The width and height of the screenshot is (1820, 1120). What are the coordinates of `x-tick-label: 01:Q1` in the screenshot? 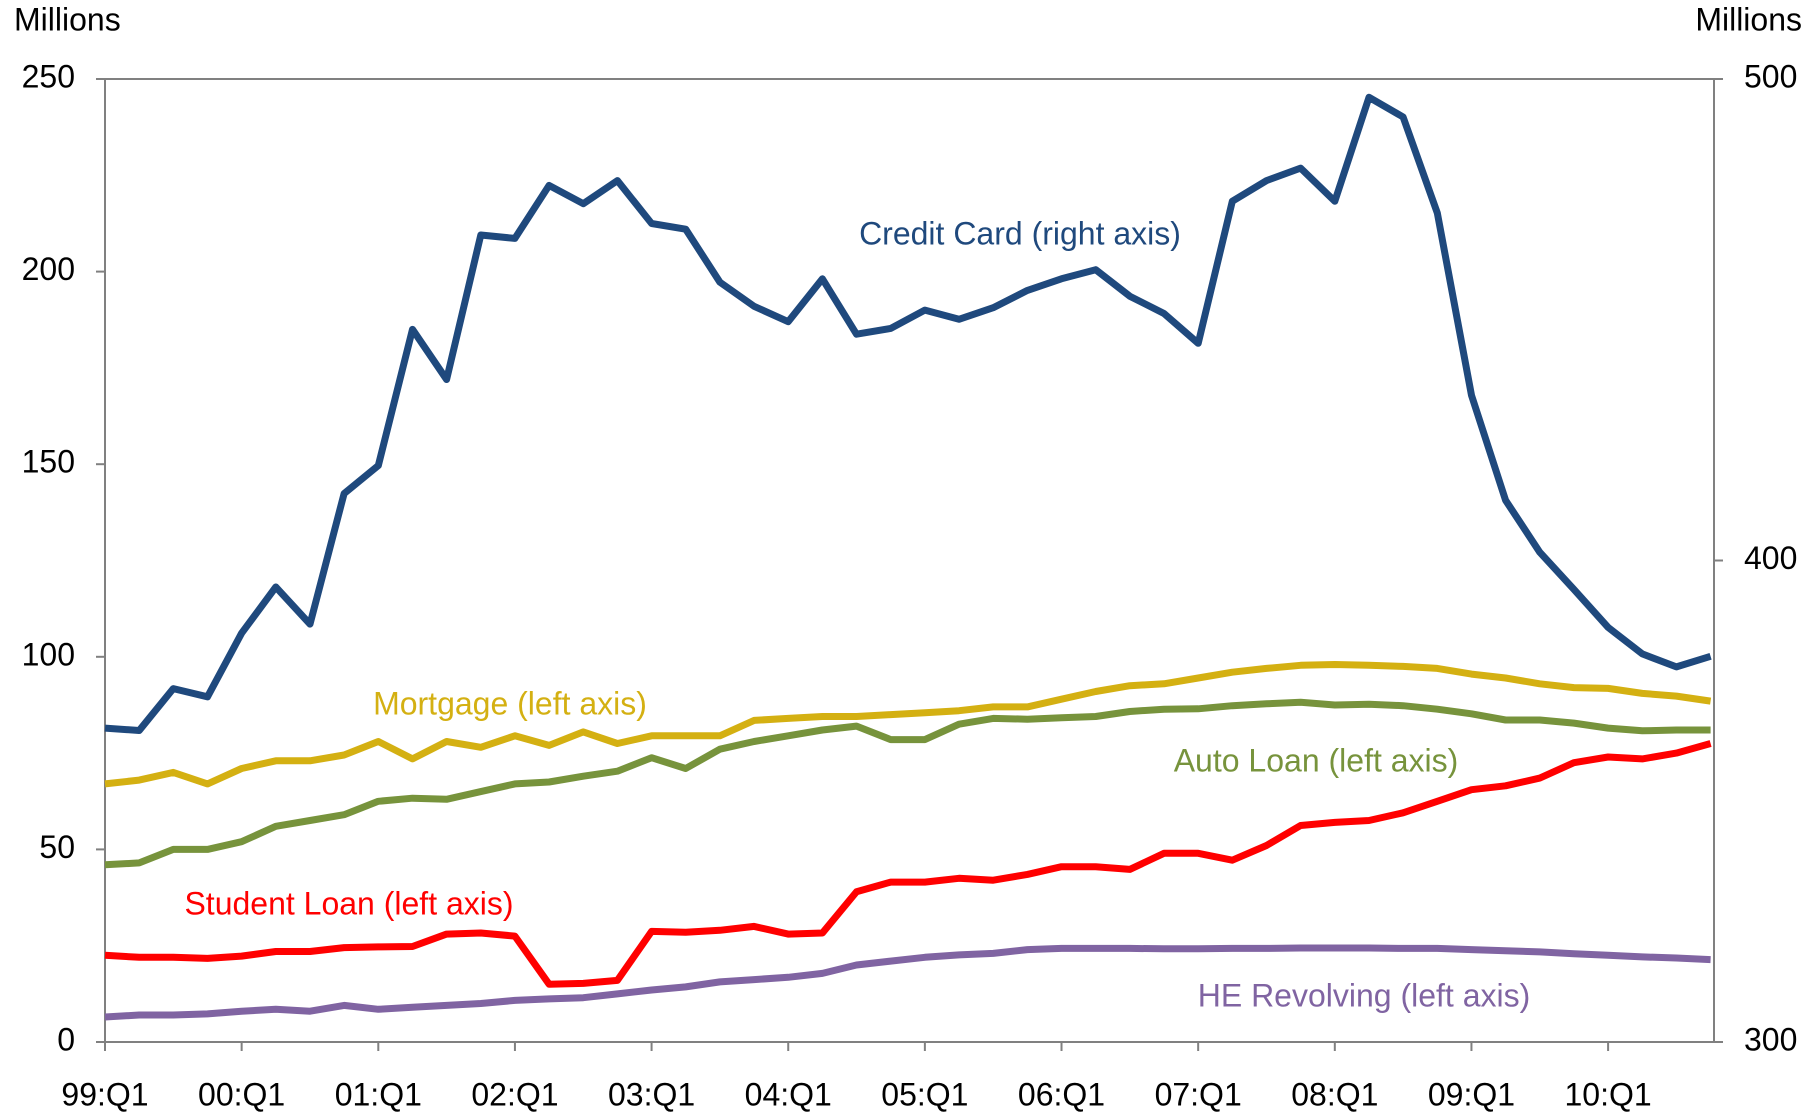 It's located at (378, 1094).